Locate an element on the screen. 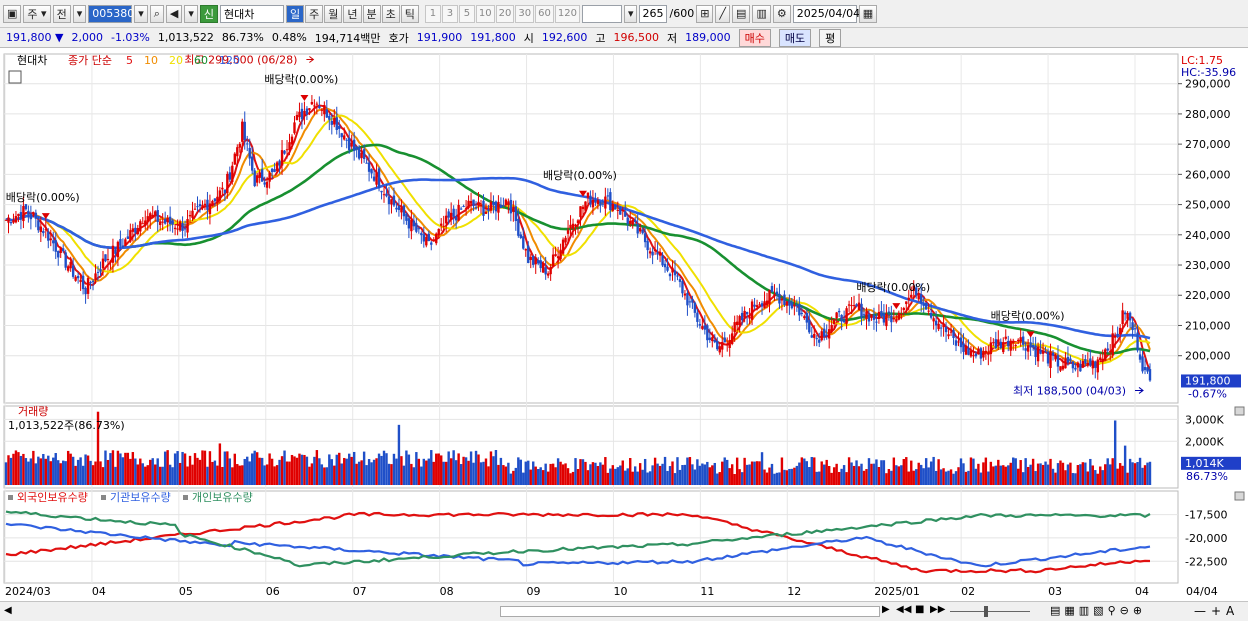  code-dropdown-icon: ▾ is located at coordinates (141, 13).